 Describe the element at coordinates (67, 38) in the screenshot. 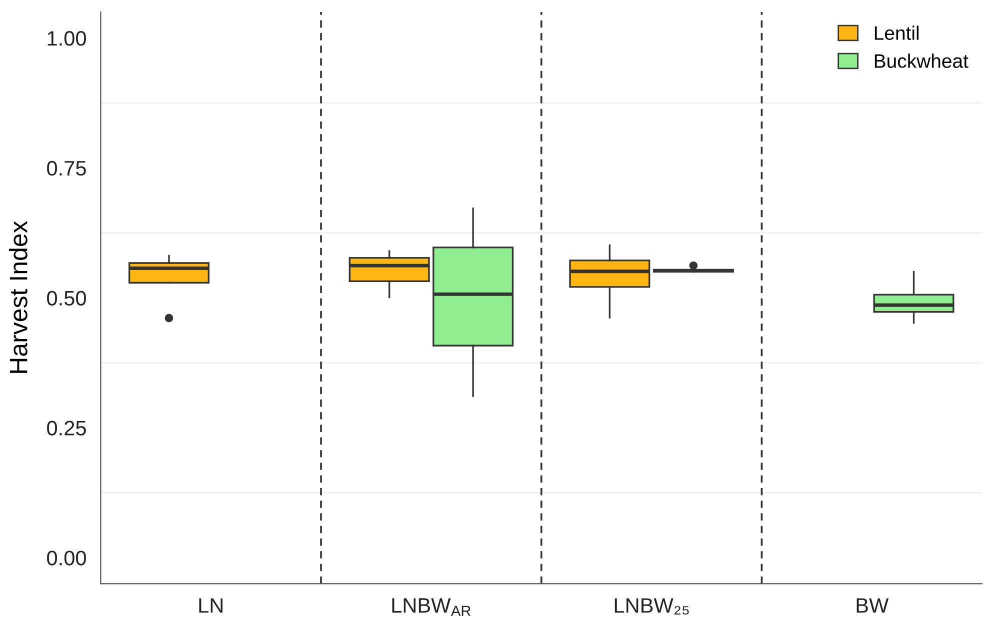

I see `y-tick-label: 1.00` at that location.